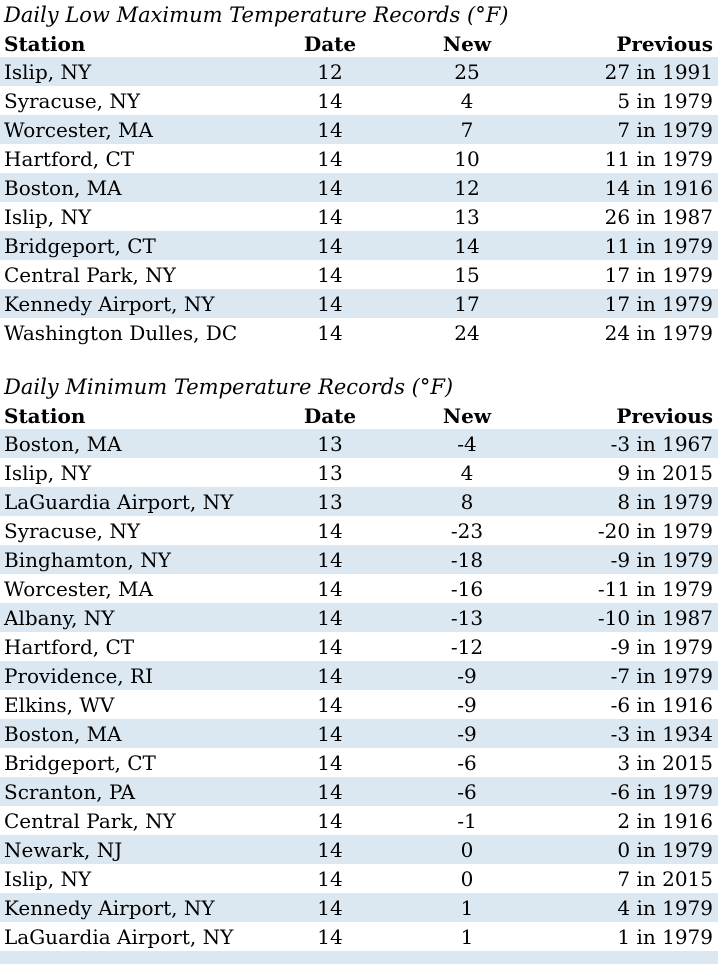  Describe the element at coordinates (359, 71) in the screenshot. I see `table-row: Islip, NY 12 25 27 in 1991` at that location.